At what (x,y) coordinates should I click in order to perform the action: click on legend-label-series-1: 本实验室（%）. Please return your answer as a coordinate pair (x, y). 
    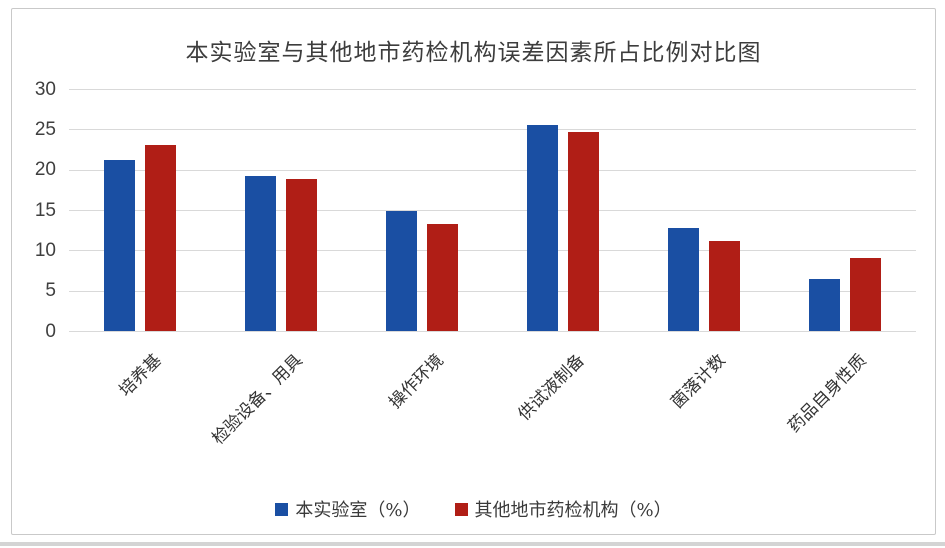
    Looking at the image, I should click on (358, 510).